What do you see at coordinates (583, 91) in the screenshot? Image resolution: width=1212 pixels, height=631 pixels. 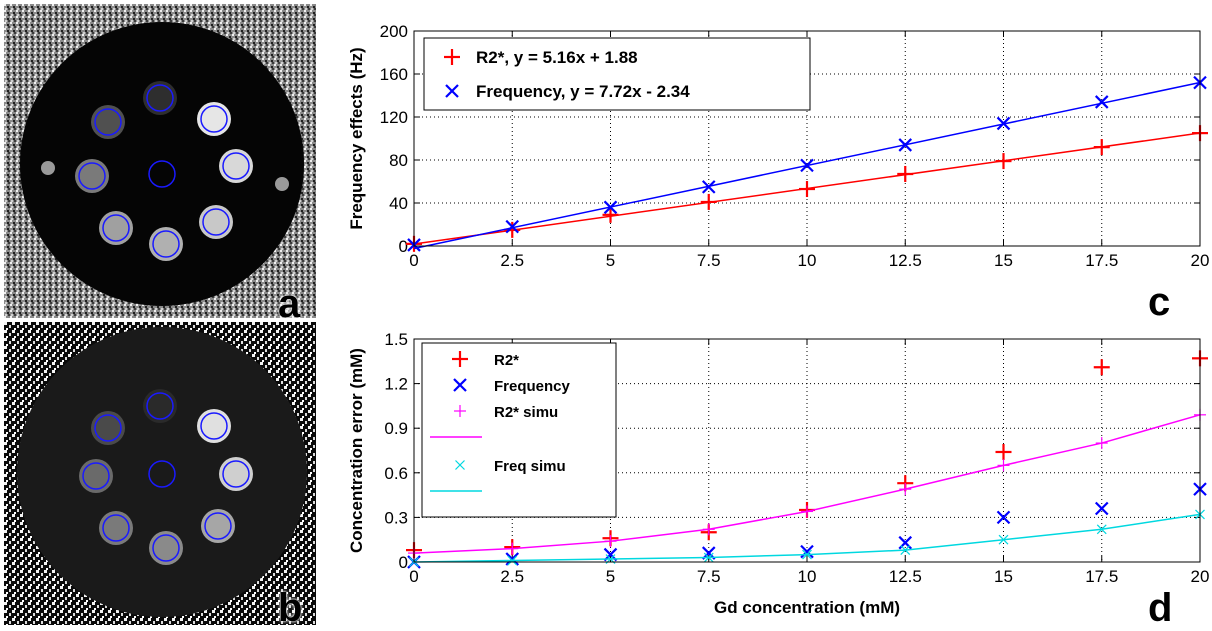 I see `legend-label: Frequency, y = 7.72x - 2.34` at bounding box center [583, 91].